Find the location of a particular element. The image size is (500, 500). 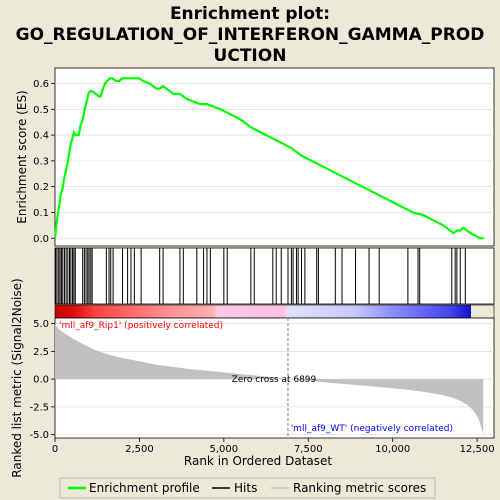

hits-plot-area is located at coordinates (274, 276).